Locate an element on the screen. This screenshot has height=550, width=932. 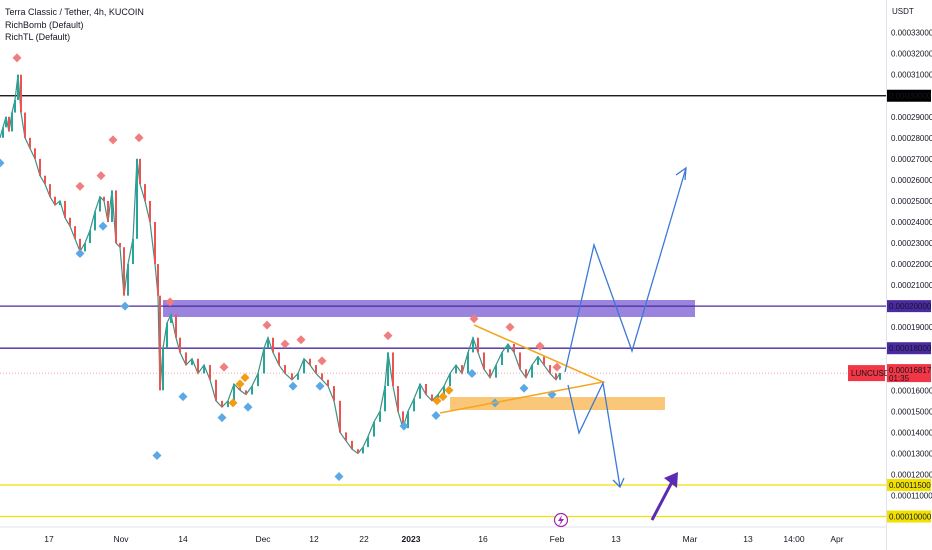
x-tick-13: Apr is located at coordinates (836, 539).